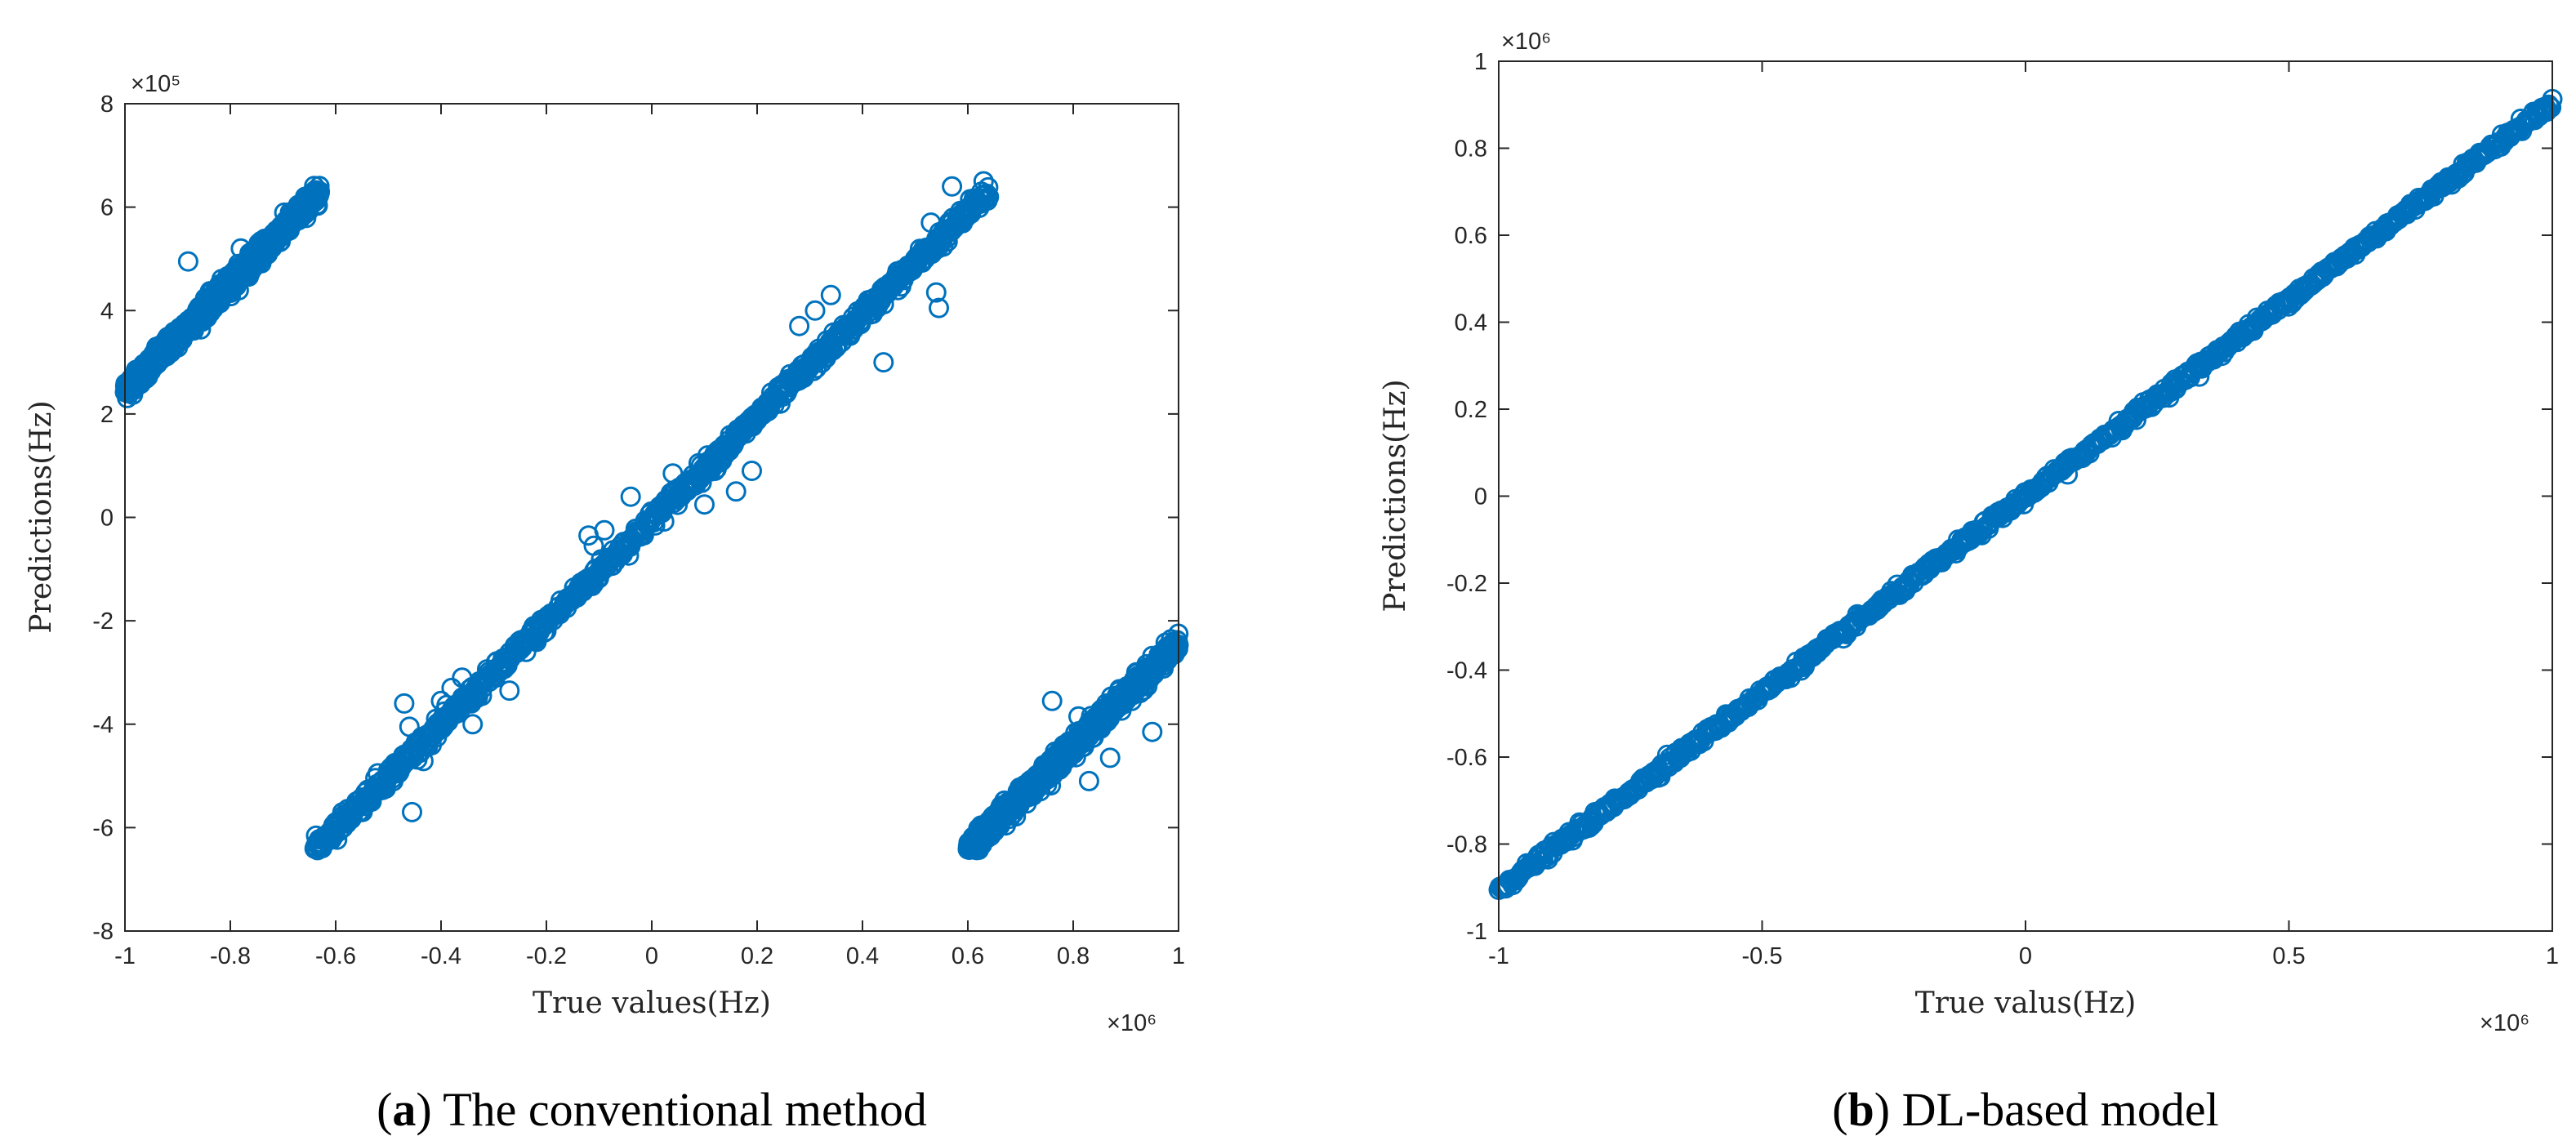 The height and width of the screenshot is (1145, 2576). What do you see at coordinates (107, 311) in the screenshot?
I see `y-tick-label: 4` at bounding box center [107, 311].